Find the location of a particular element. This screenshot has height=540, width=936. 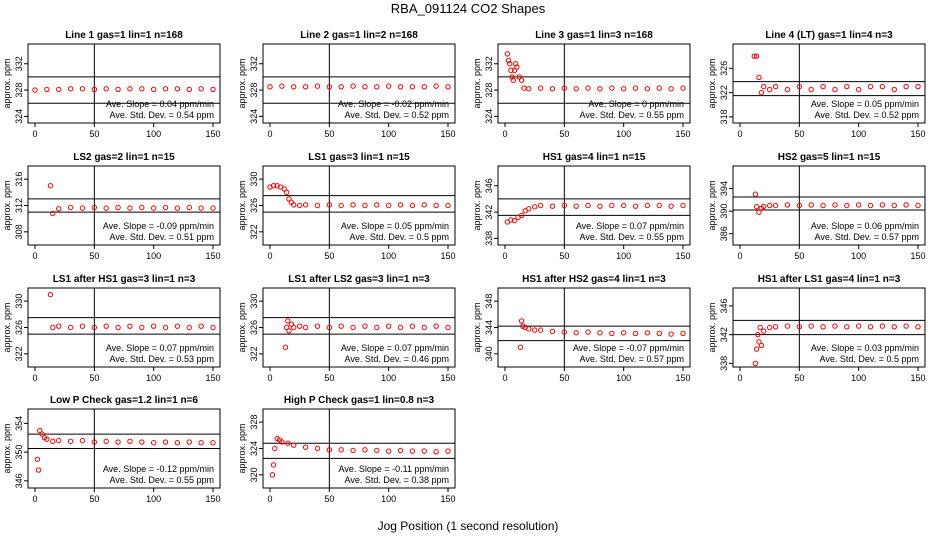

x-axis-title: Jog Position (1 second resolution) is located at coordinates (468, 526).